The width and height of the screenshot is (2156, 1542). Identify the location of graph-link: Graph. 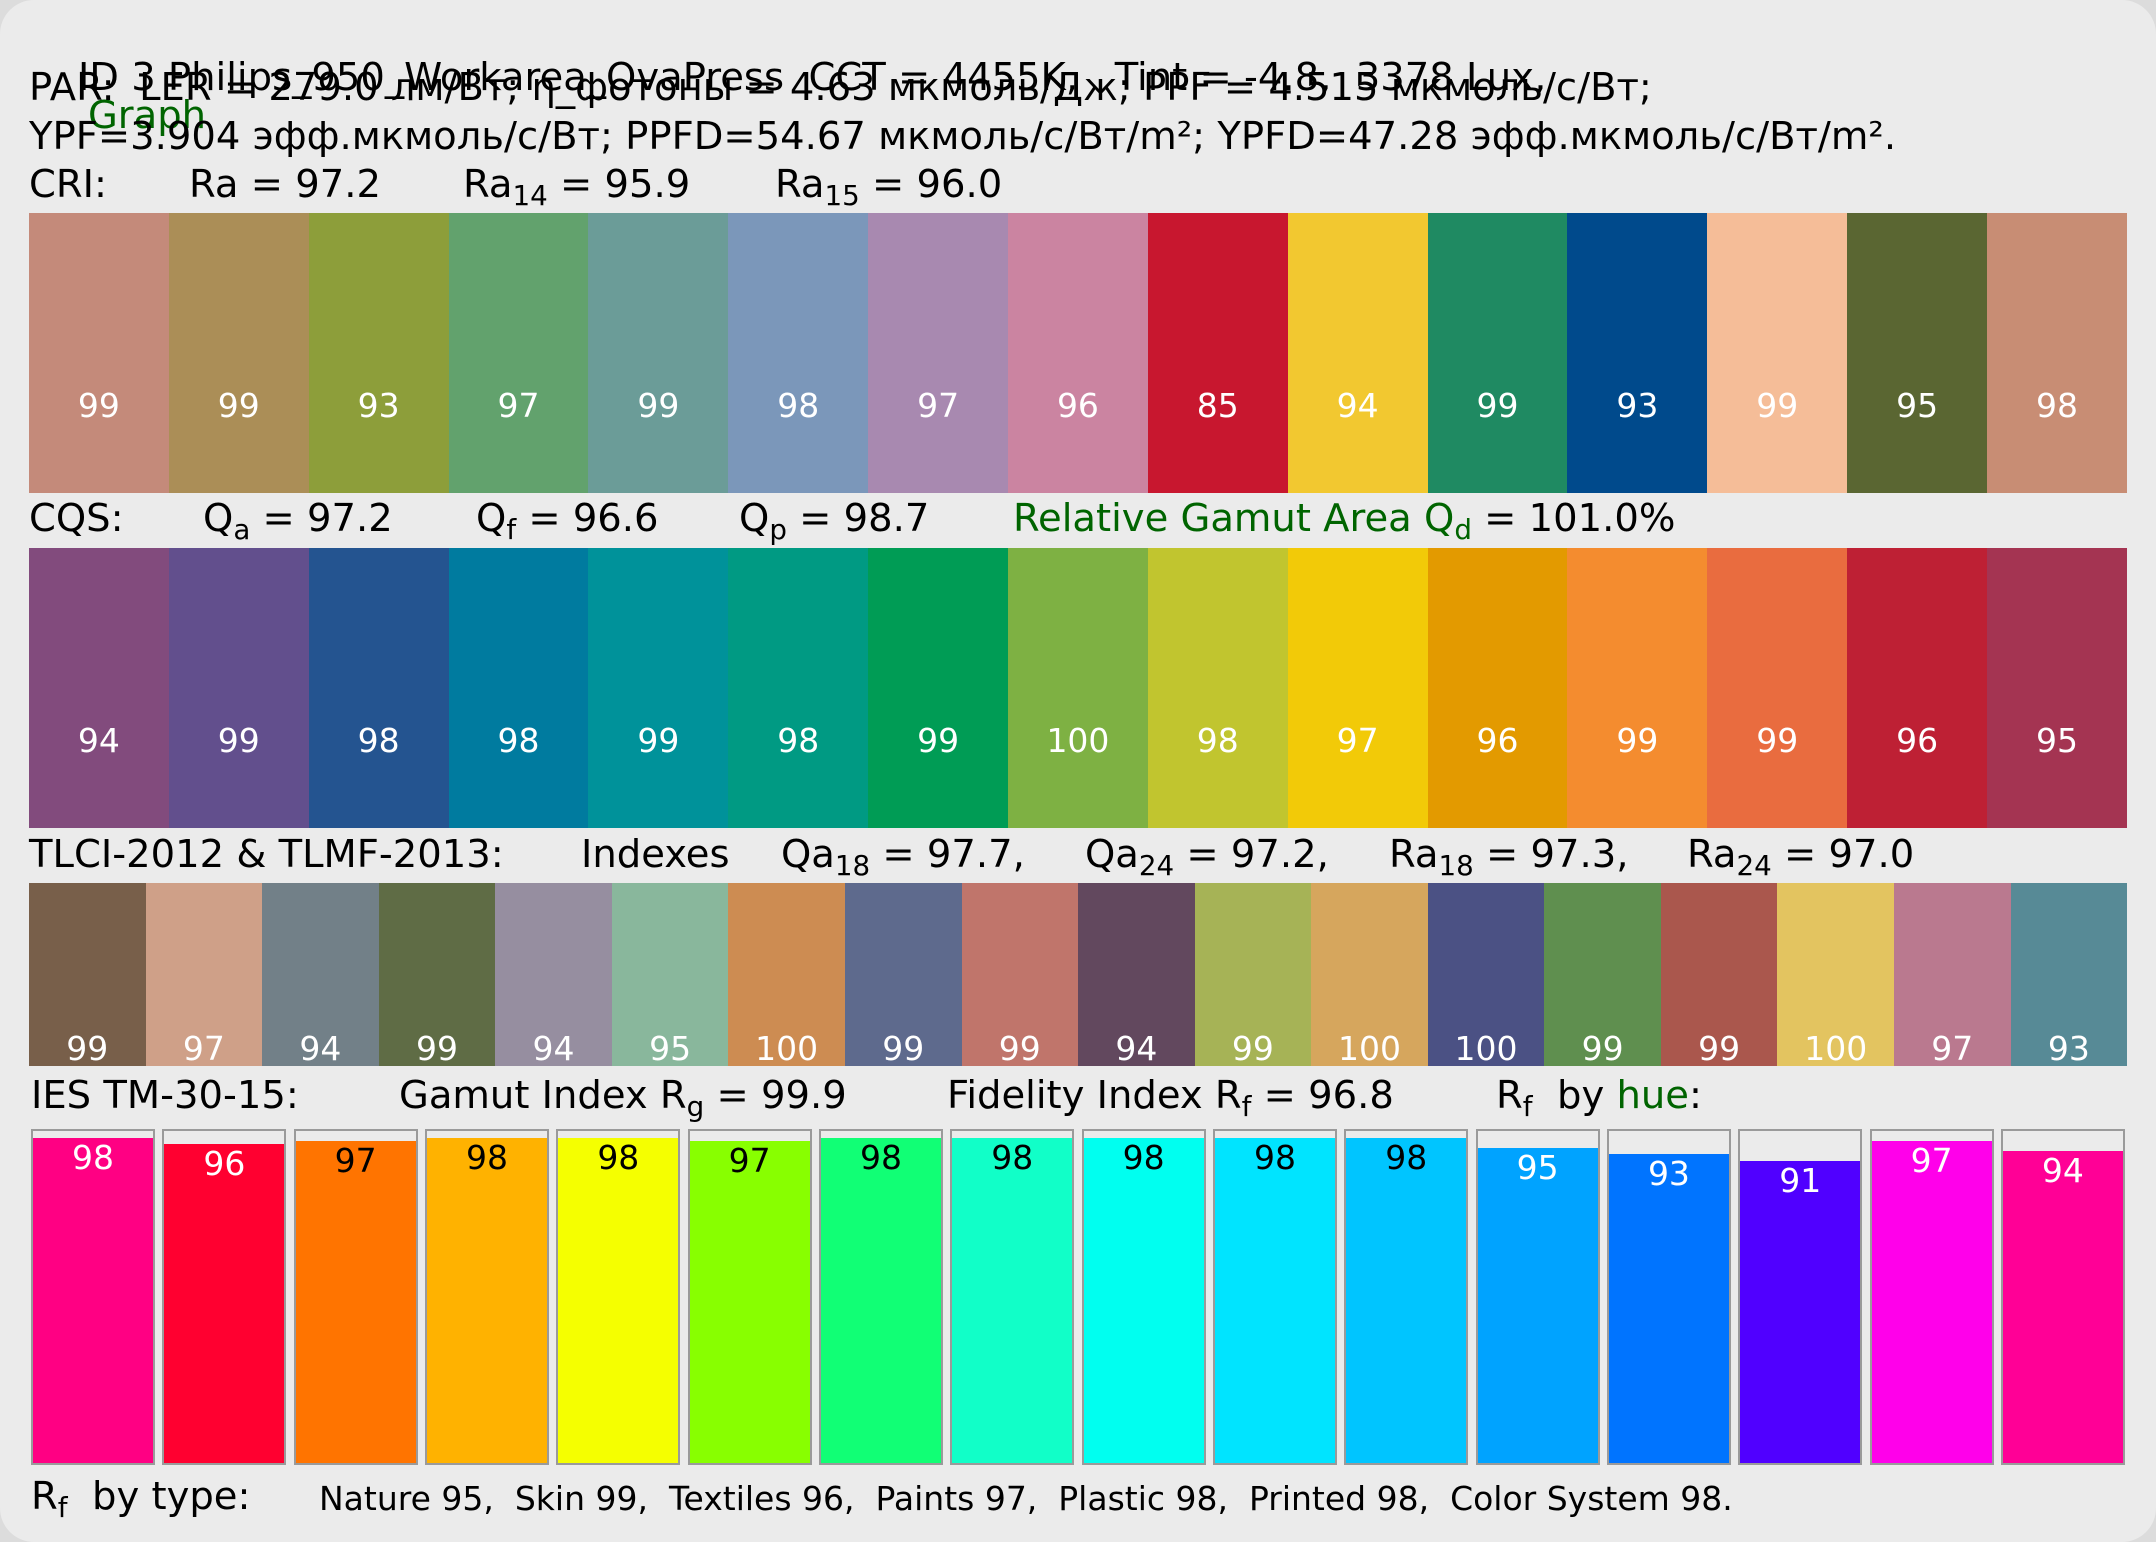
(147, 115).